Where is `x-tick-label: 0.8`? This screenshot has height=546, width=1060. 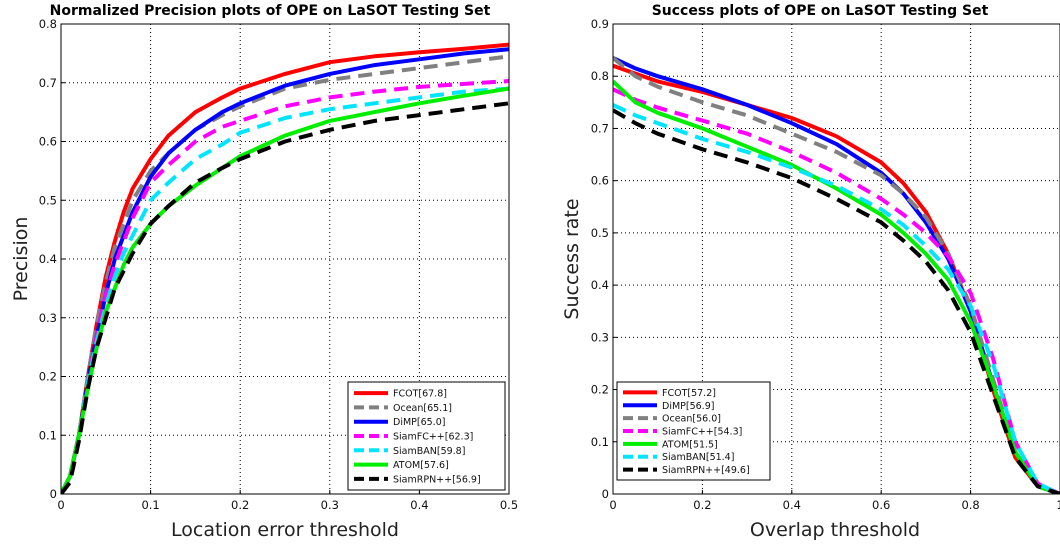
x-tick-label: 0.8 is located at coordinates (970, 505).